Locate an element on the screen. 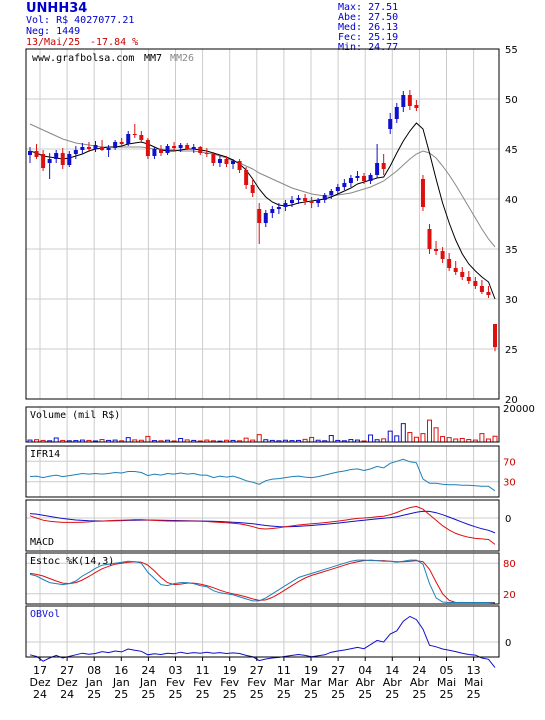 The width and height of the screenshot is (545, 720). x-tick-label: 08 is located at coordinates (94, 670).